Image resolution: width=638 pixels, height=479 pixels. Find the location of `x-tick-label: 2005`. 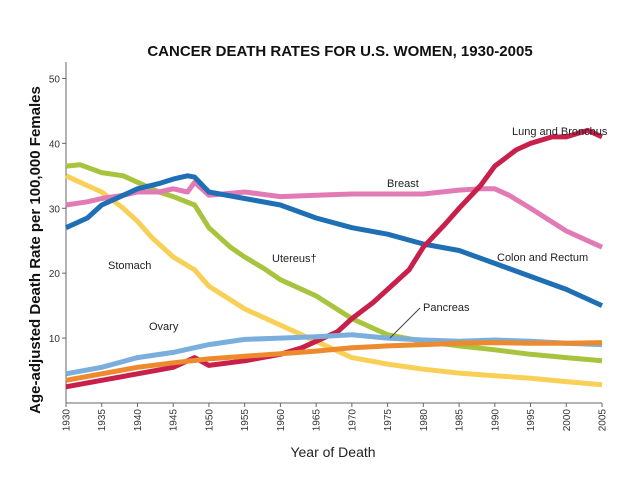

x-tick-label: 2005 is located at coordinates (603, 420).